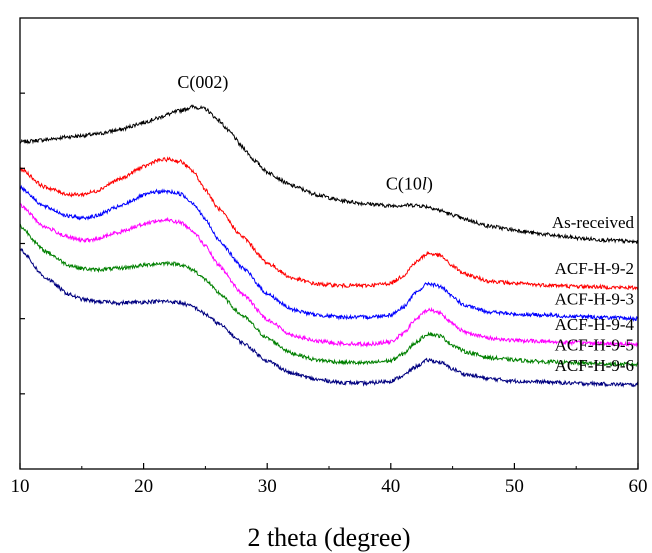 This screenshot has width=652, height=553. What do you see at coordinates (143, 486) in the screenshot?
I see `x-tick-label-20: 20` at bounding box center [143, 486].